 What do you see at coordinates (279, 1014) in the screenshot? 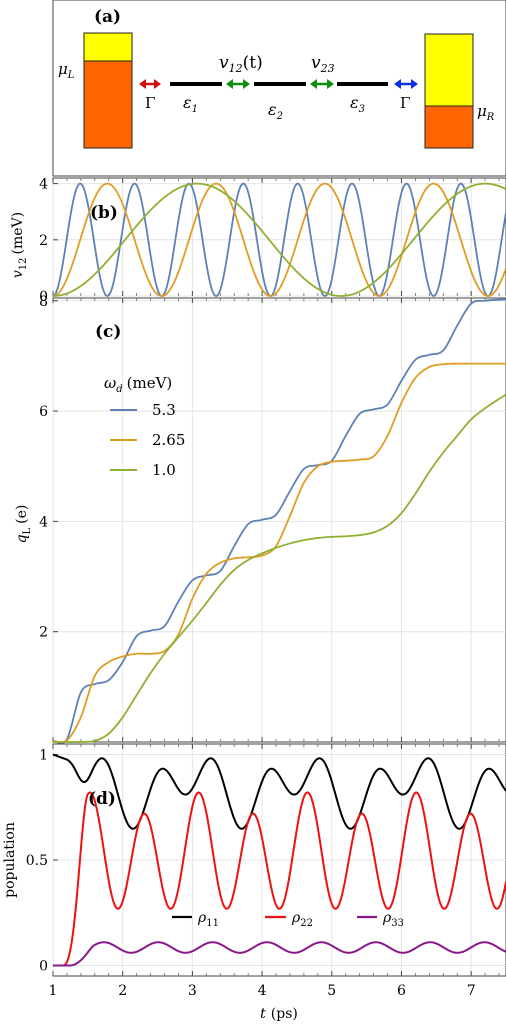
I see `panel-d-xlabel: t (ps)` at bounding box center [279, 1014].